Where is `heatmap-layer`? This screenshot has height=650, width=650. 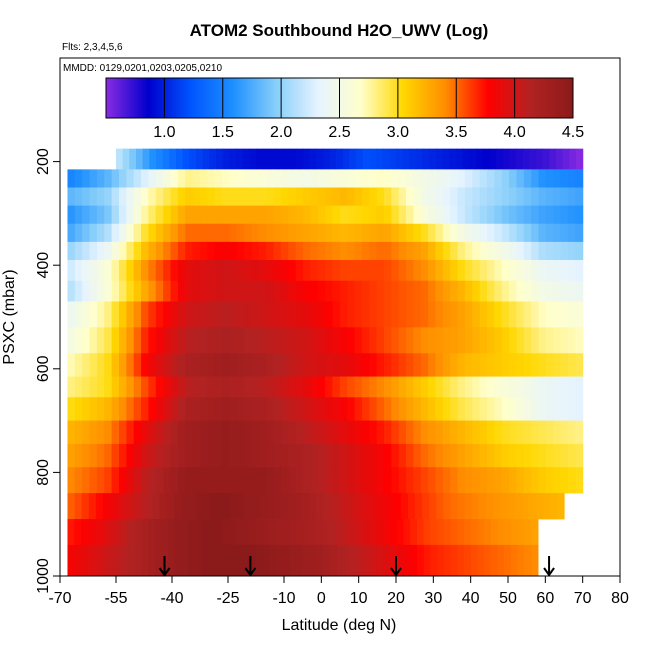 heatmap-layer is located at coordinates (325, 215).